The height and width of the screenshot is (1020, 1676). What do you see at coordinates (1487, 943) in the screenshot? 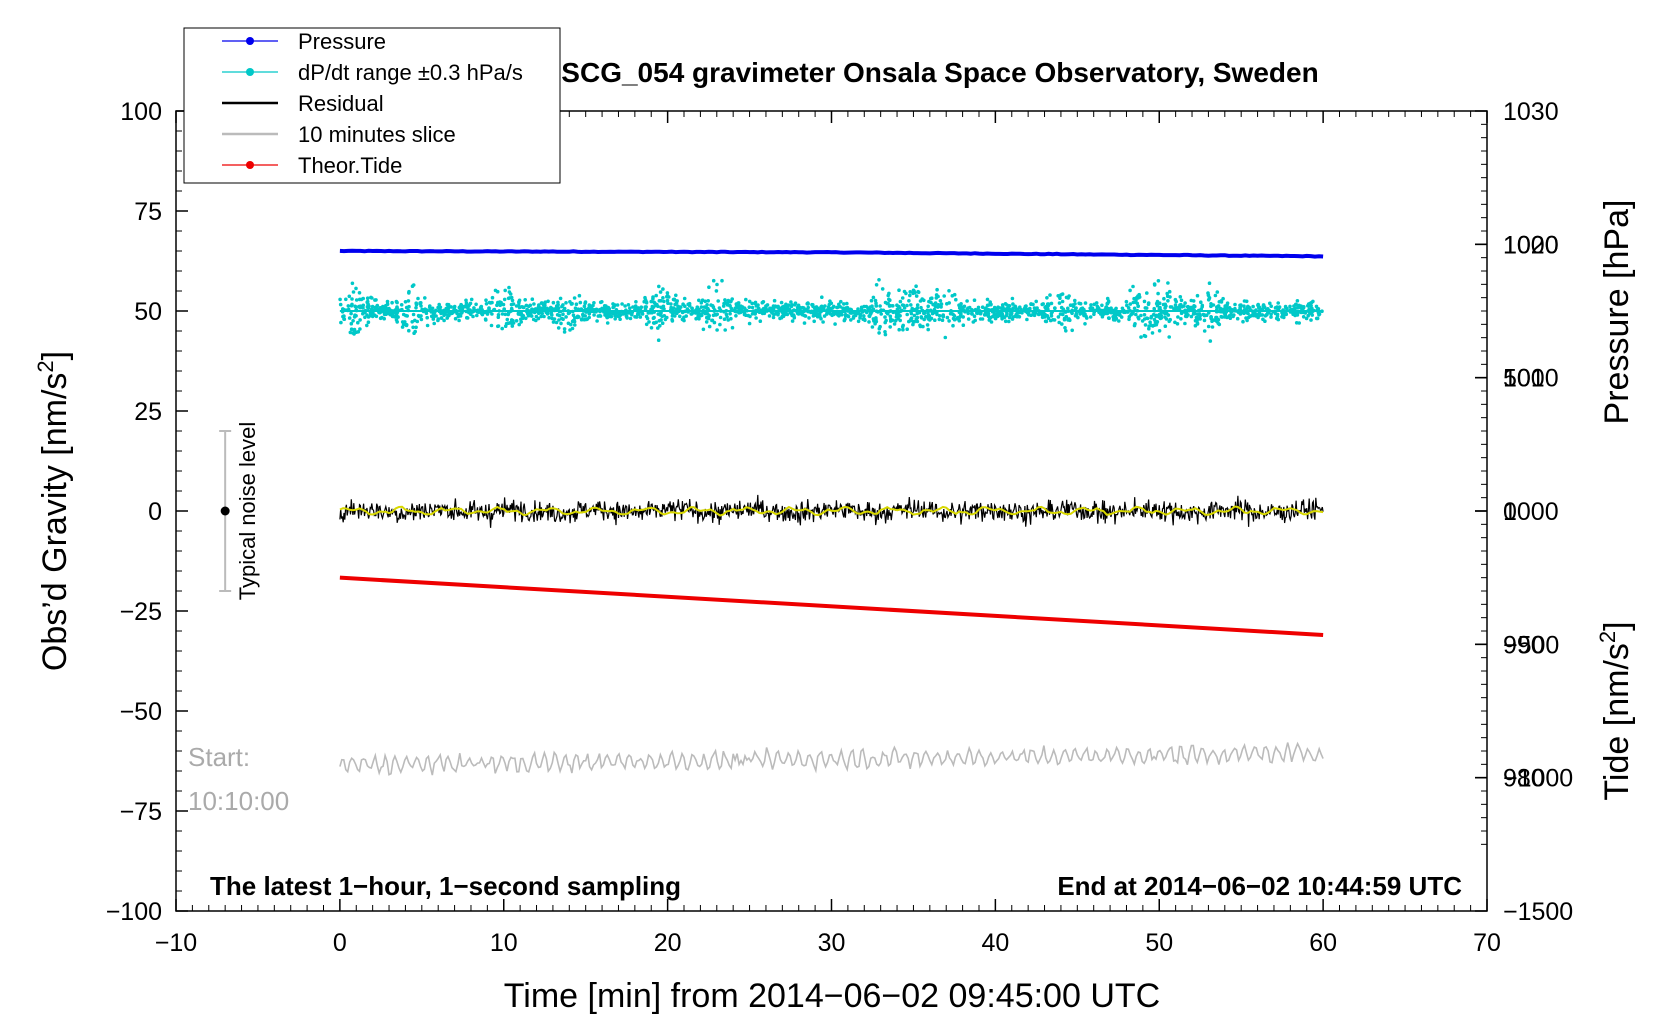
I see `x-tick-label: 70` at bounding box center [1487, 943].